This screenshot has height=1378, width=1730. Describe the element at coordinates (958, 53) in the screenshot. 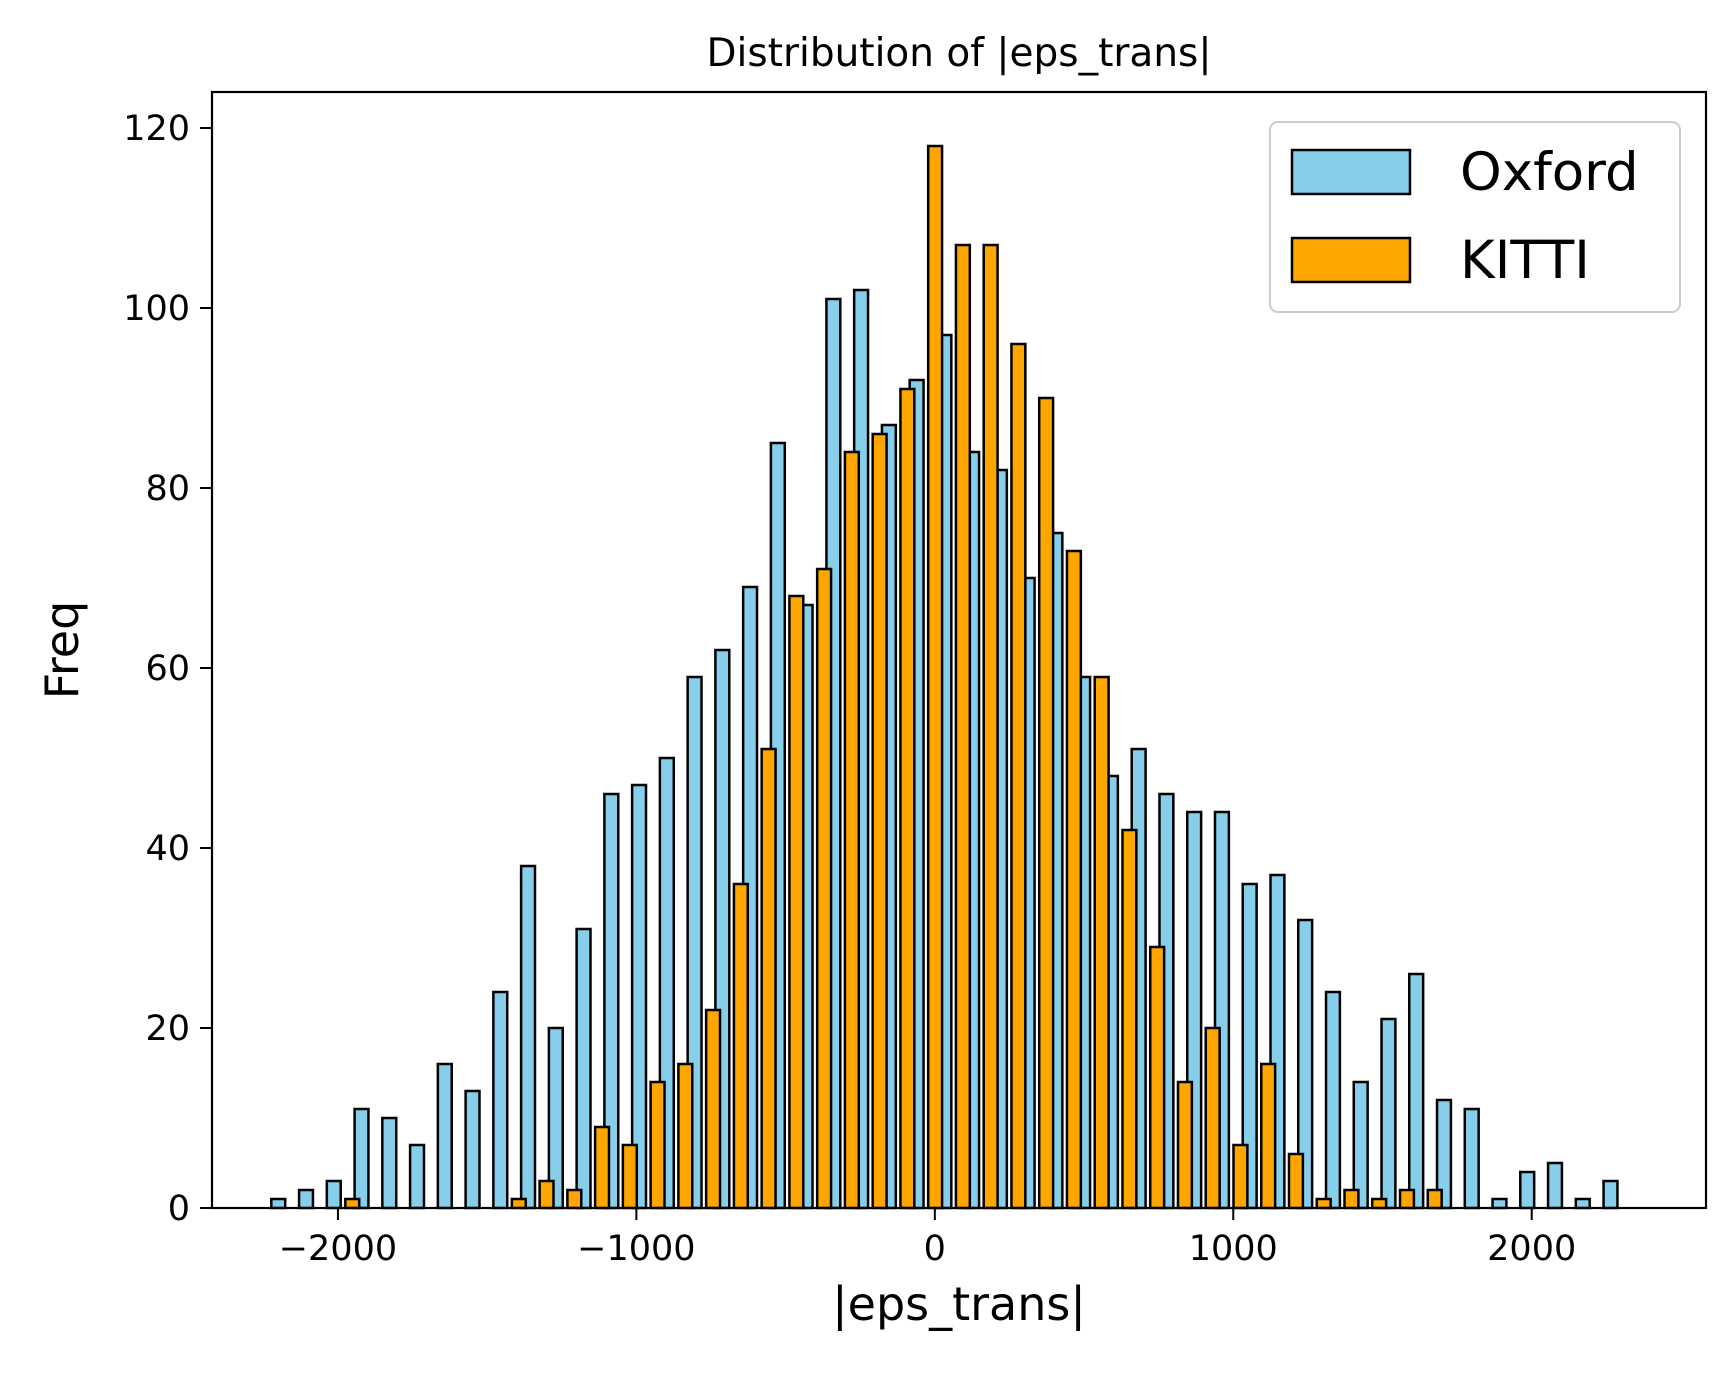

I see `chart-title: Distribution of |eps_trans|` at that location.